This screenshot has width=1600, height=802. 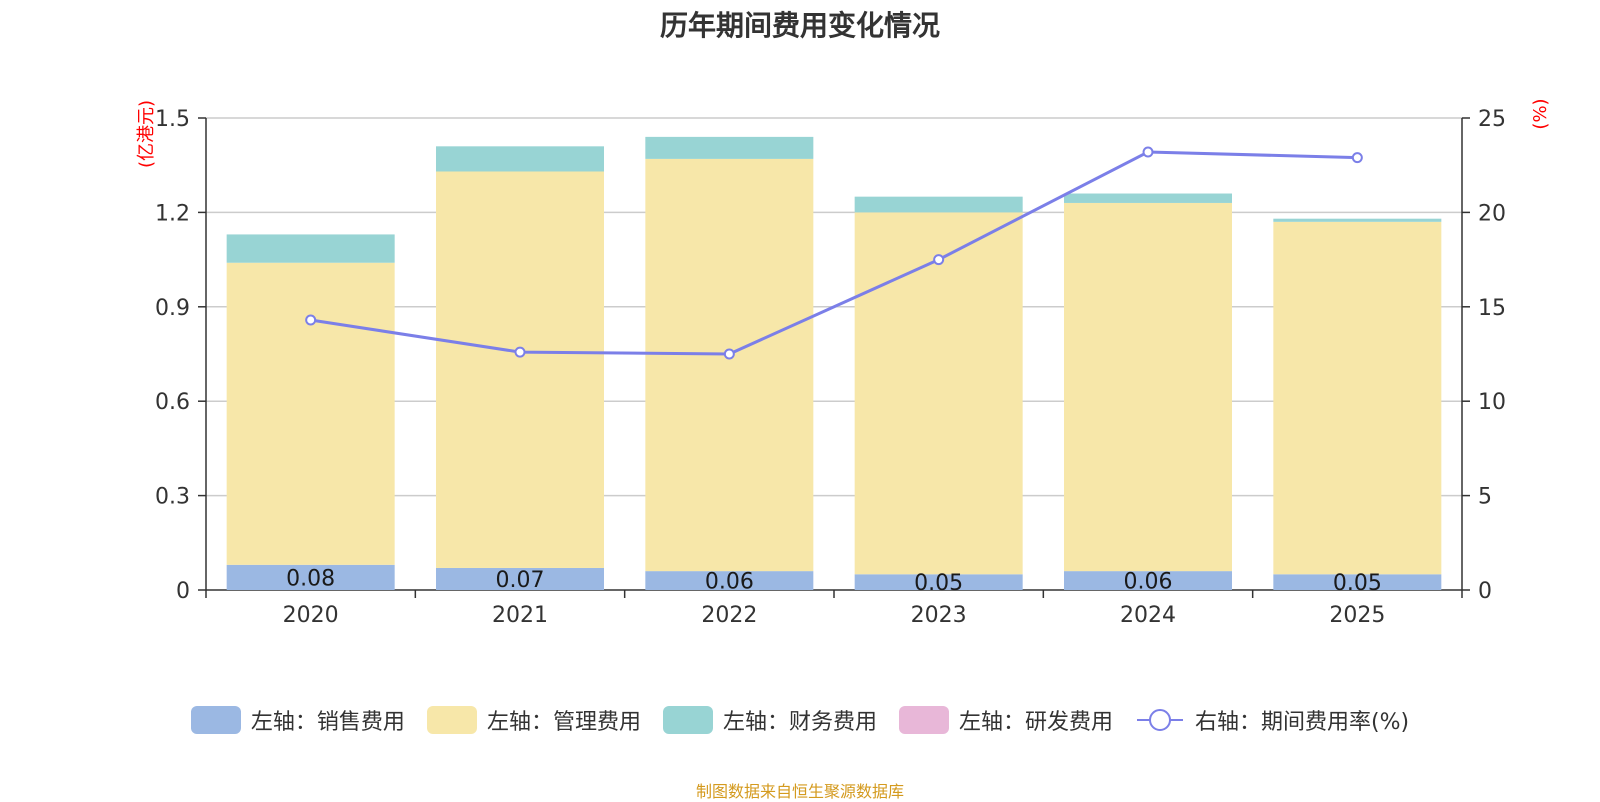 What do you see at coordinates (327, 722) in the screenshot?
I see `legend-label-sales: 左轴：销售费用` at bounding box center [327, 722].